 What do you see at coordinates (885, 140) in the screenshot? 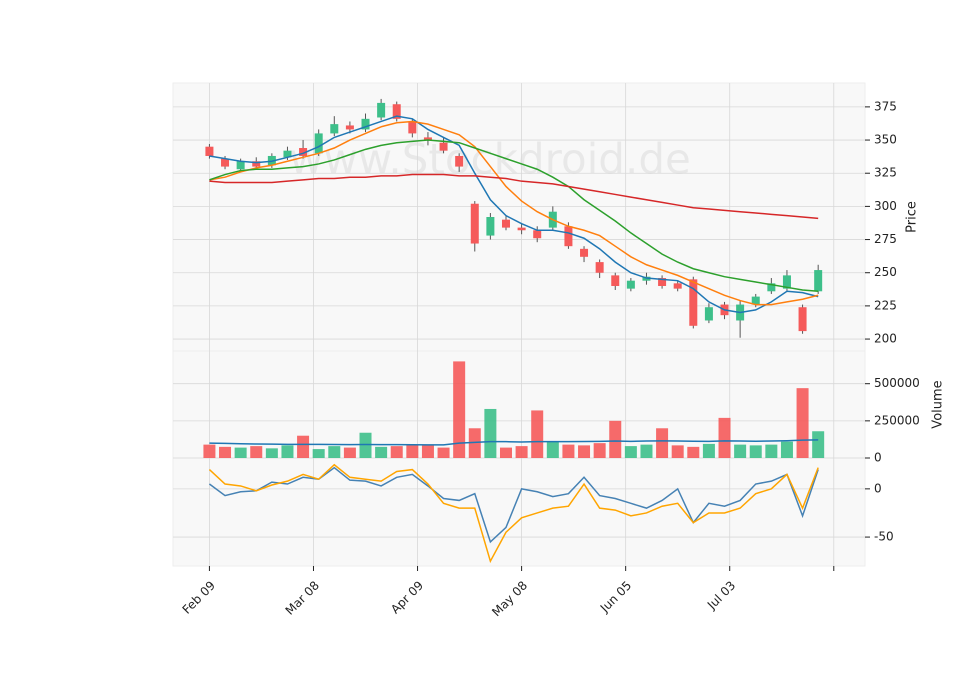
I see `y-tick-label: 350` at bounding box center [885, 140].